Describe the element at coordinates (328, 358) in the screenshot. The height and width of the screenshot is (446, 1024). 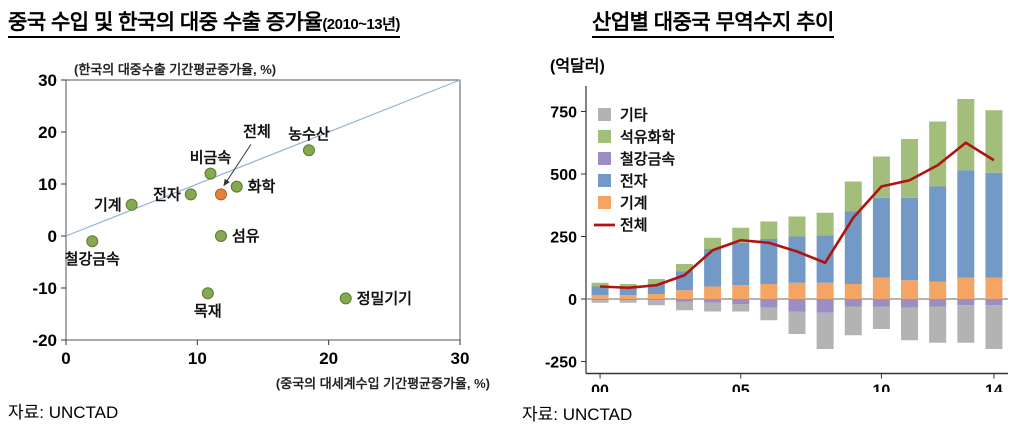
I see `x-tick-label: 20` at that location.